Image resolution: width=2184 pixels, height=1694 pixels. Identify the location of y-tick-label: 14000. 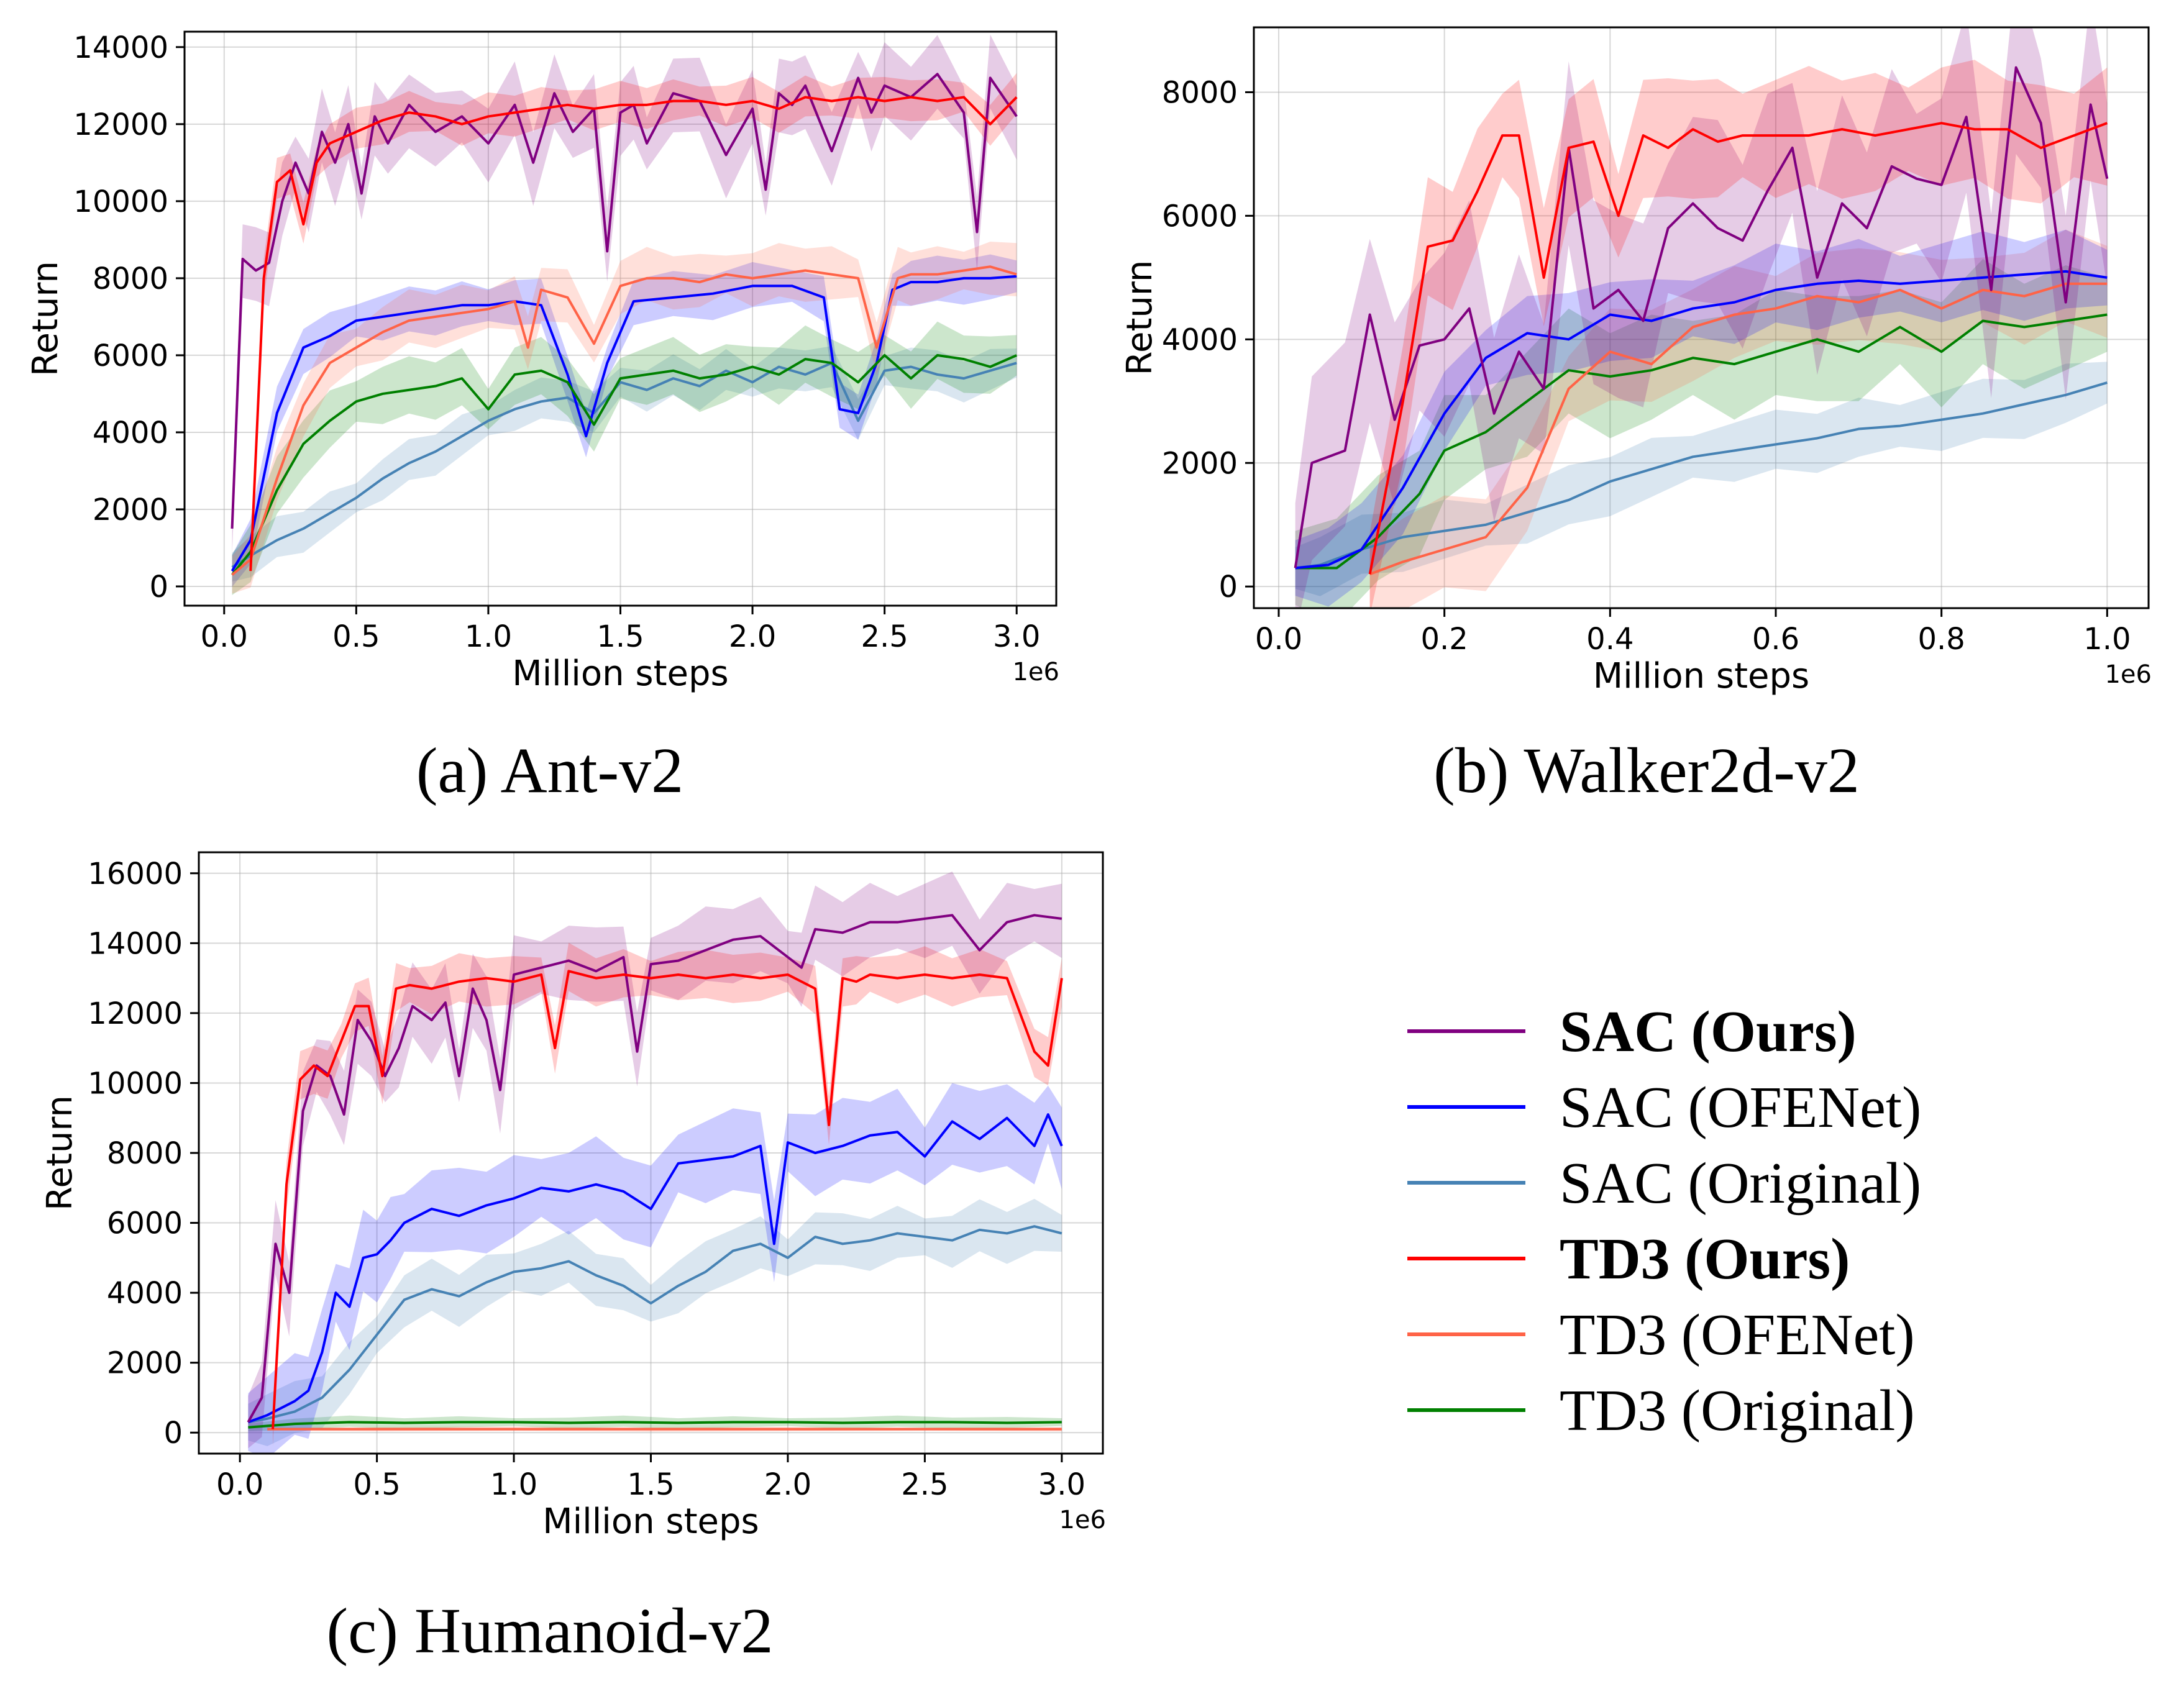
(121, 47).